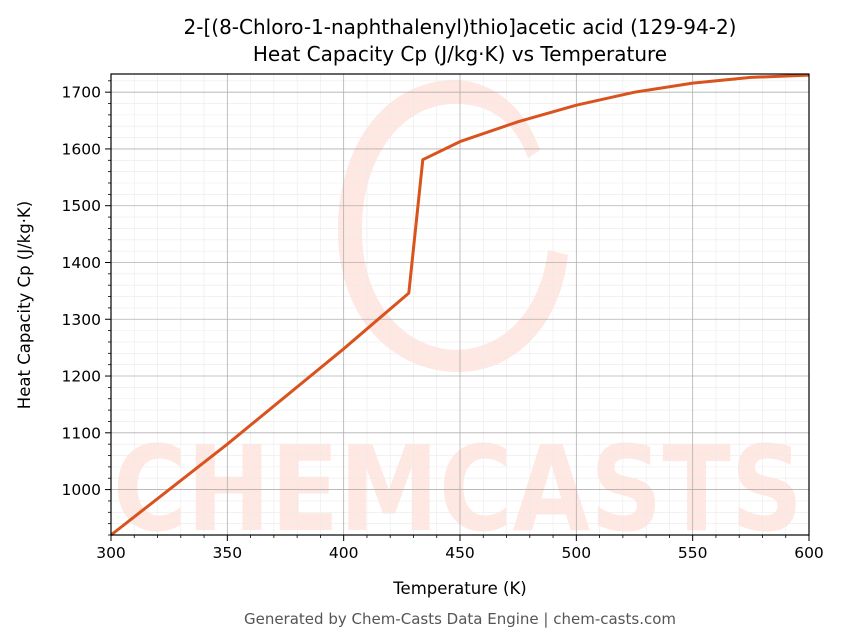 The width and height of the screenshot is (843, 644). I want to click on y-tick-label: 1400, so click(81, 263).